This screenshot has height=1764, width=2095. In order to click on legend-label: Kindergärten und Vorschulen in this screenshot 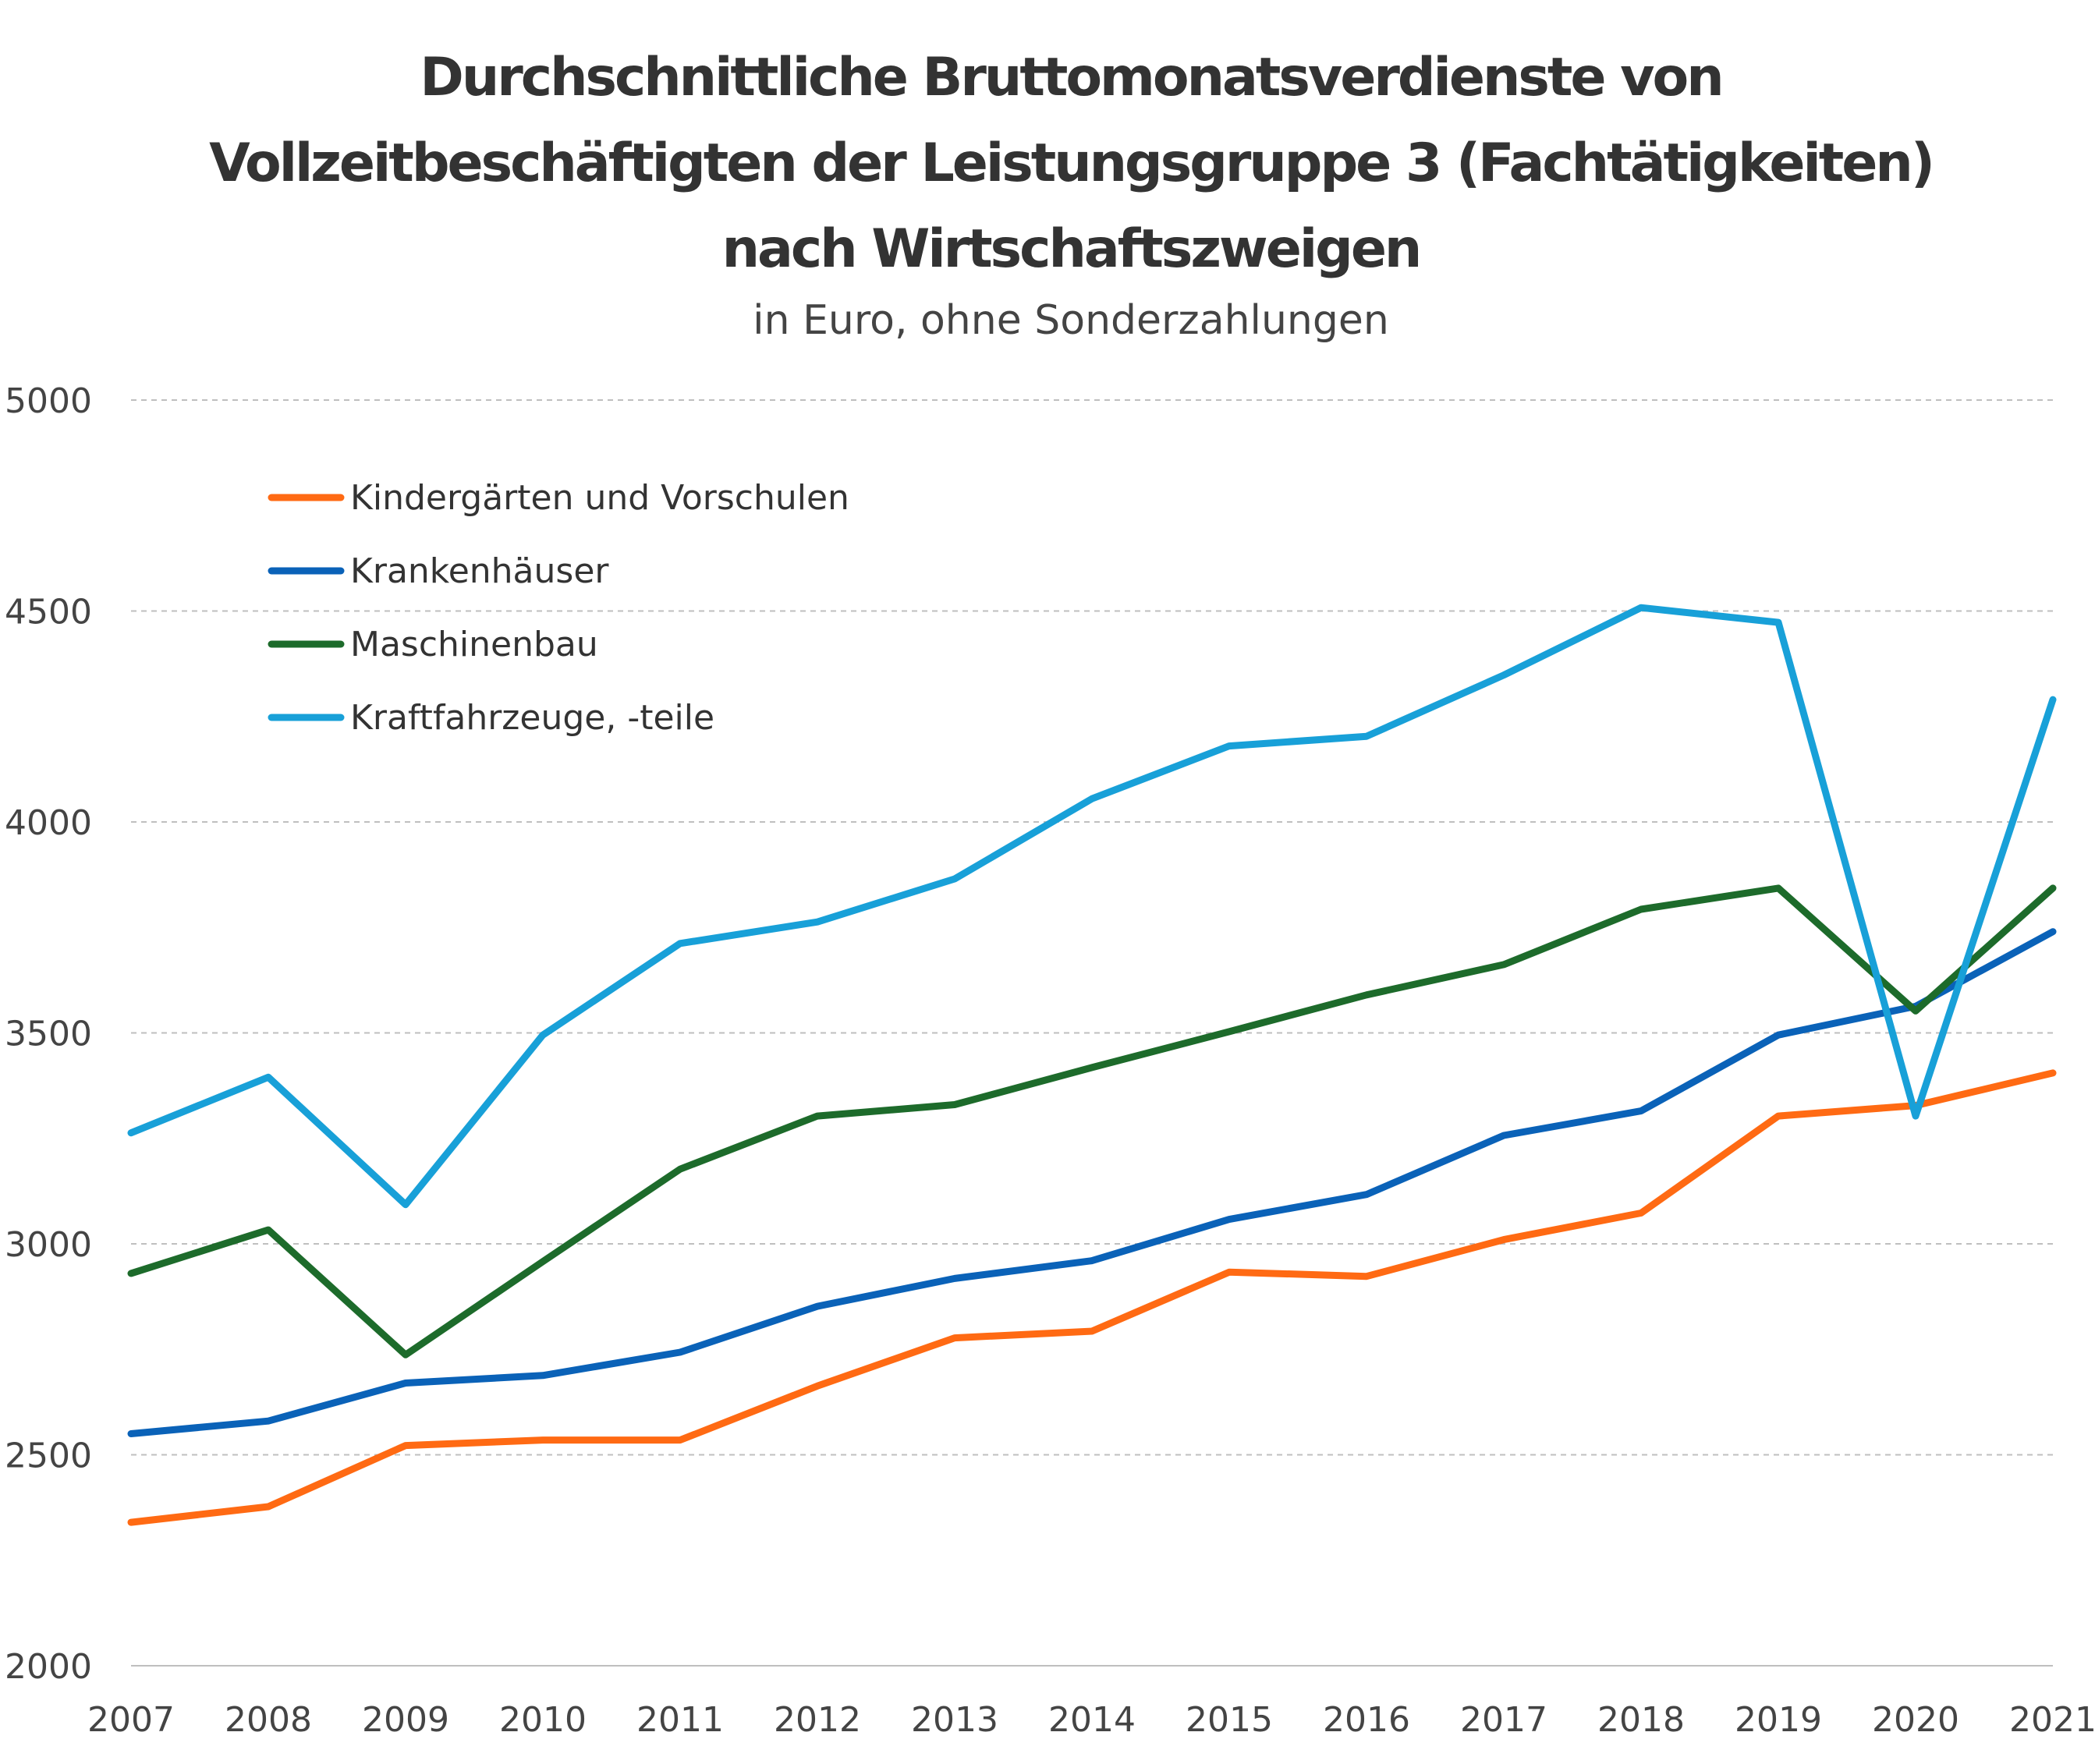, I will do `click(599, 498)`.